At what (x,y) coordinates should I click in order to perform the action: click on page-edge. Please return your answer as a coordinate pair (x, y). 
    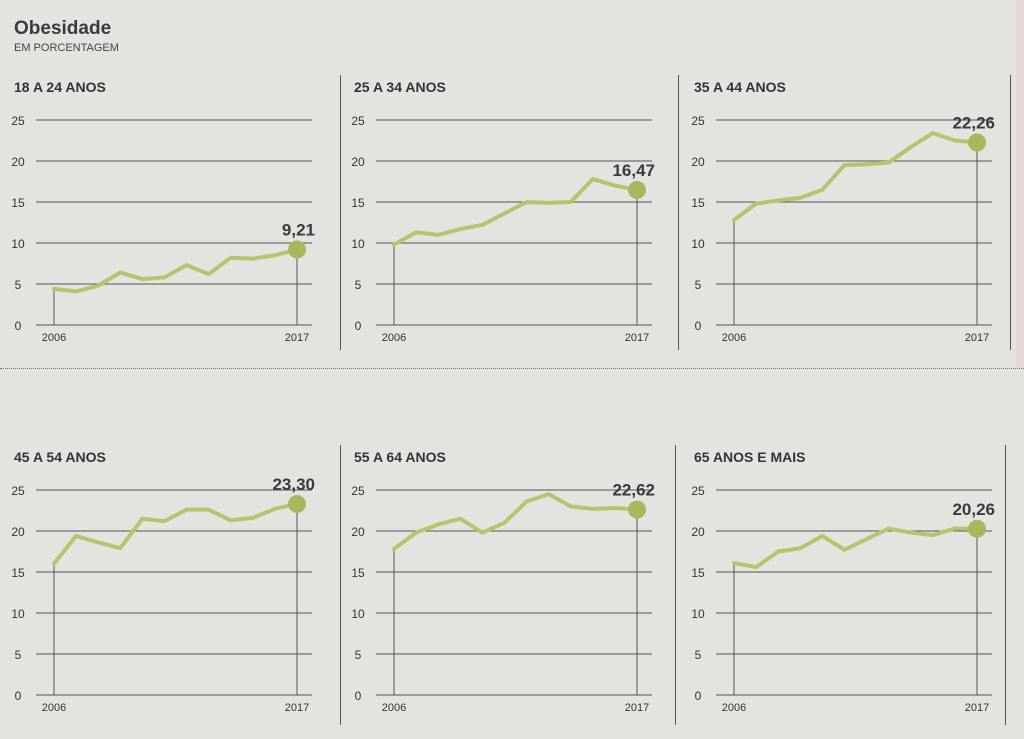
    Looking at the image, I should click on (1020, 184).